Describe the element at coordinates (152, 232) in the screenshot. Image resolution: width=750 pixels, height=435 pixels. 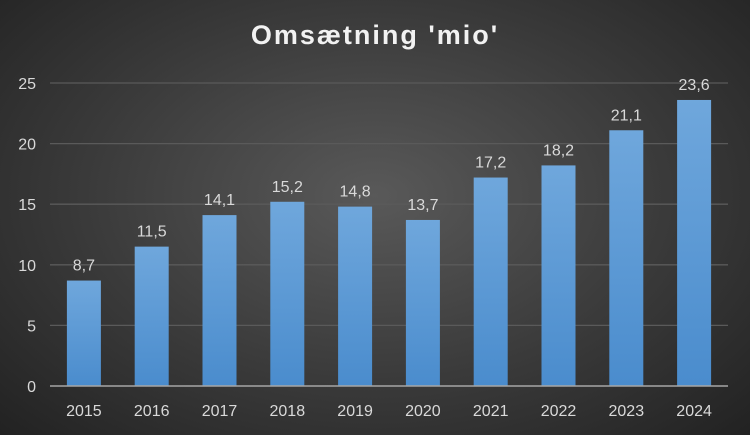
I see `data-label: 11,5` at that location.